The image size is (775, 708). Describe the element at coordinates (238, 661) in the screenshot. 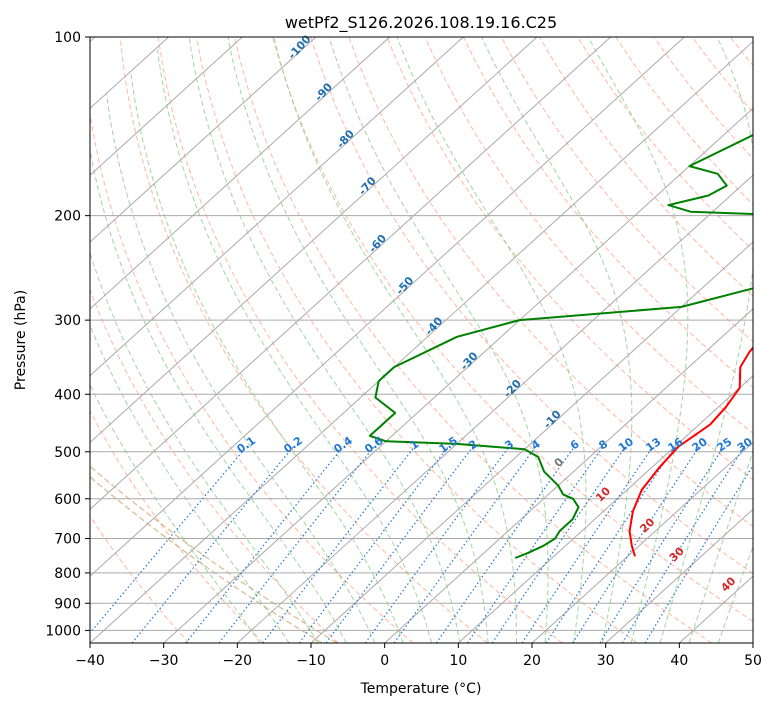

I see `x-tick-label: −20` at that location.